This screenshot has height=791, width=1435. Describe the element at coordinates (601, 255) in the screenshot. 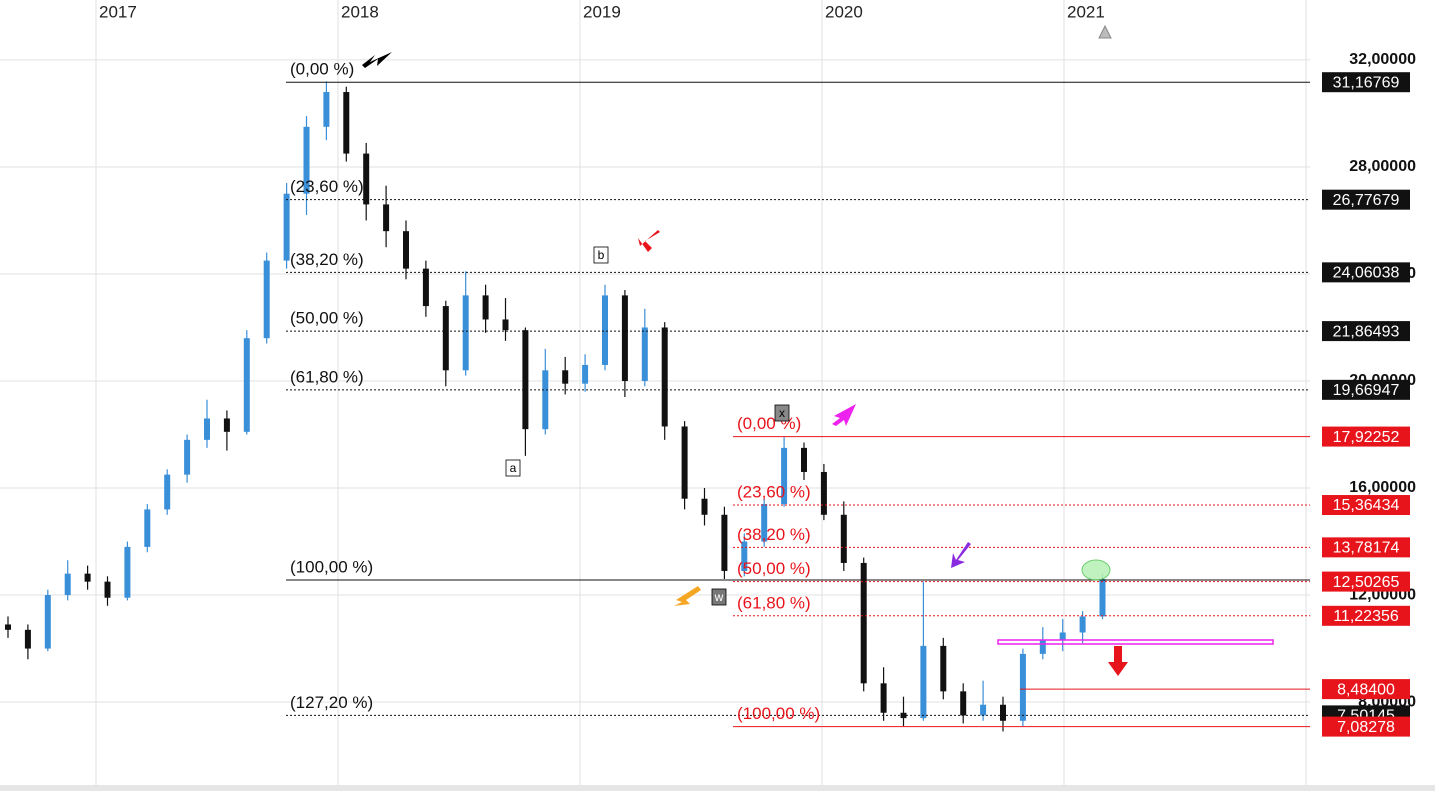

I see `wave-label: b` at that location.